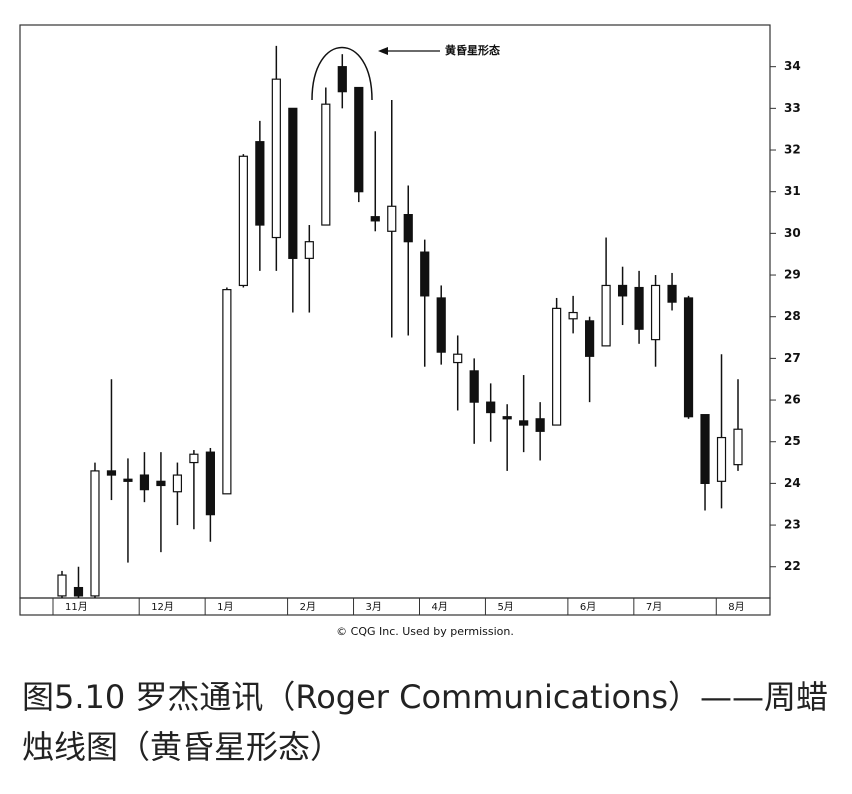  I want to click on x-tick-label: 8月, so click(736, 607).